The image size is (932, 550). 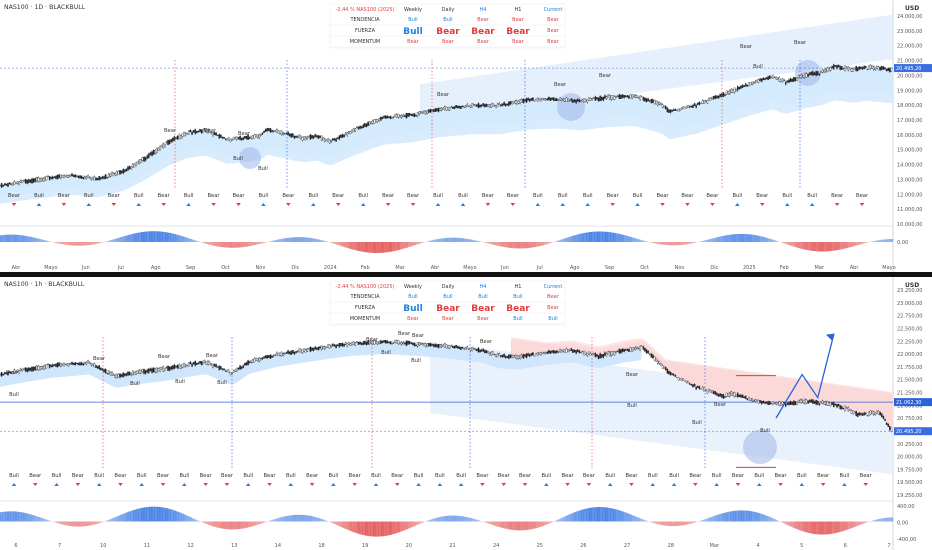 I want to click on y-tick-label: 21.000,00, so click(x=909, y=62).